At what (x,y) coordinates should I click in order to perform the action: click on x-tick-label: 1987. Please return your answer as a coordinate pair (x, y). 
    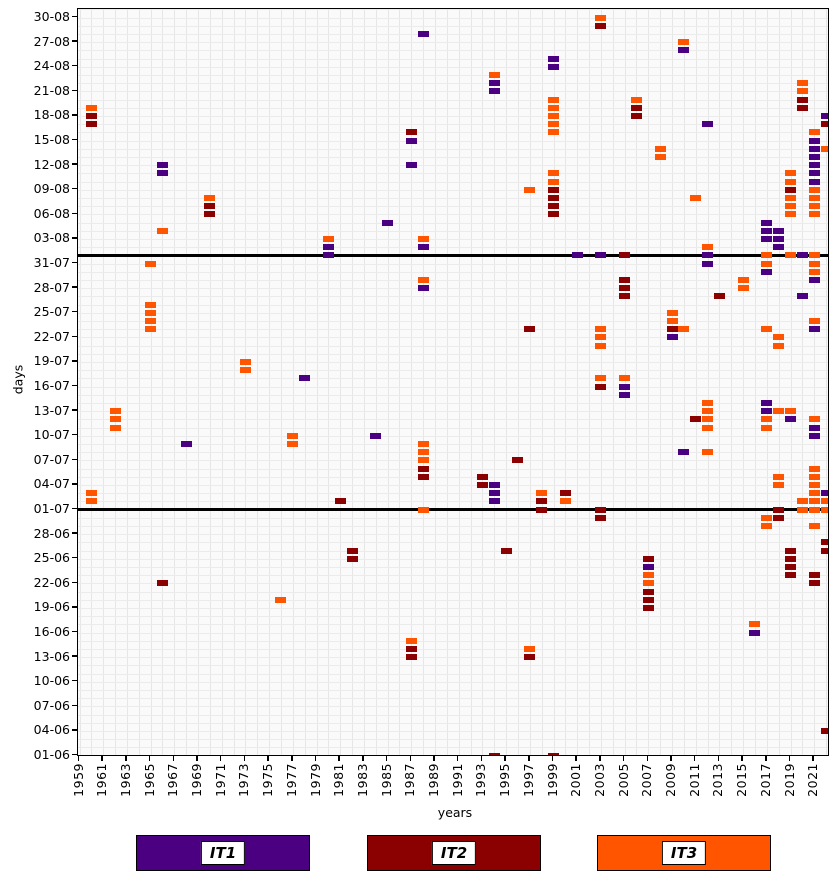
    Looking at the image, I should click on (410, 780).